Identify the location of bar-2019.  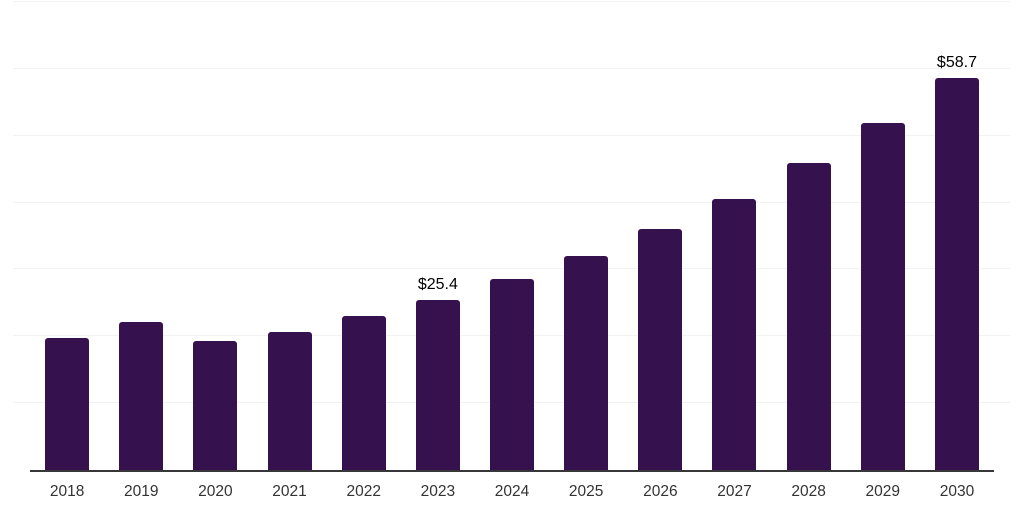
(141, 396).